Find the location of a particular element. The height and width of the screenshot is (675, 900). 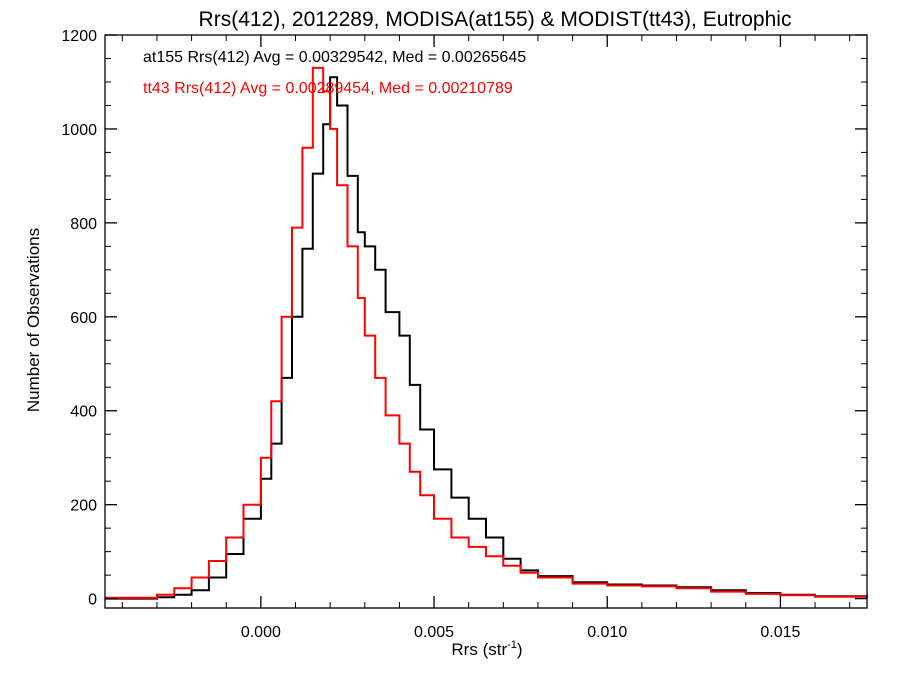

y-tick-label-1: 200 is located at coordinates (83, 506).